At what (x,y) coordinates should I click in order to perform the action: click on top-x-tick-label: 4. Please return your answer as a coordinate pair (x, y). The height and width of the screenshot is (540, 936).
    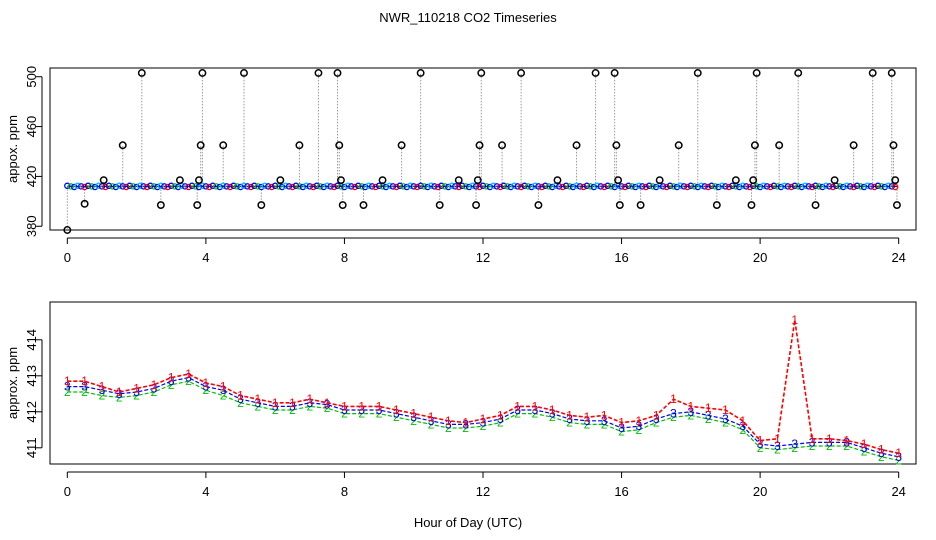
    Looking at the image, I should click on (205, 257).